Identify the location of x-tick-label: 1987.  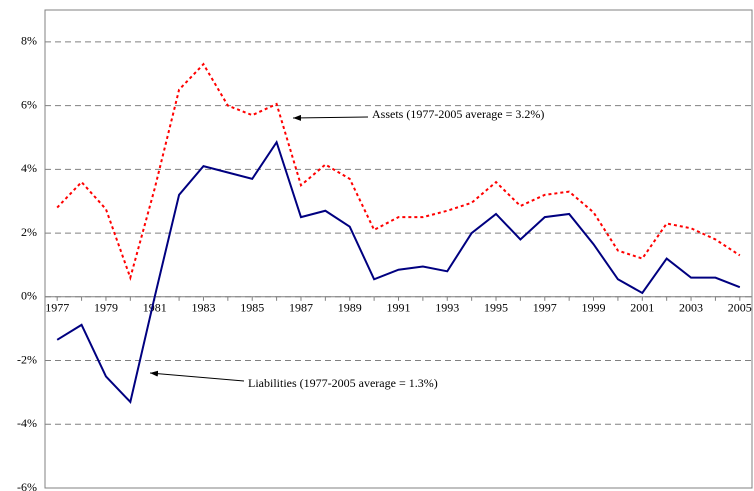
(301, 308).